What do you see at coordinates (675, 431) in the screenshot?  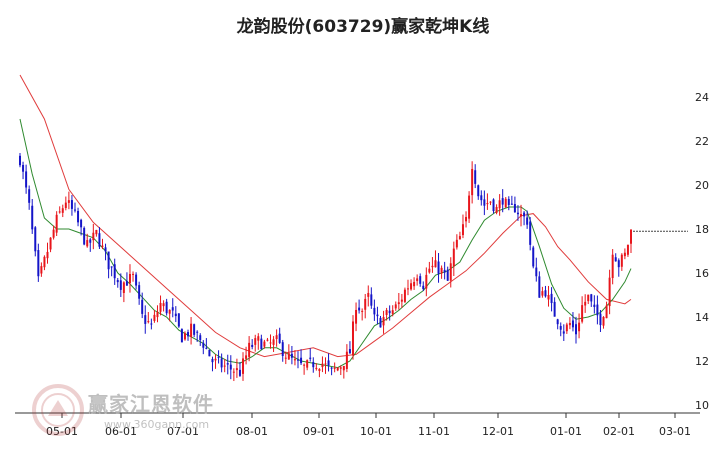 I see `x-tick-label: 03-01` at bounding box center [675, 431].